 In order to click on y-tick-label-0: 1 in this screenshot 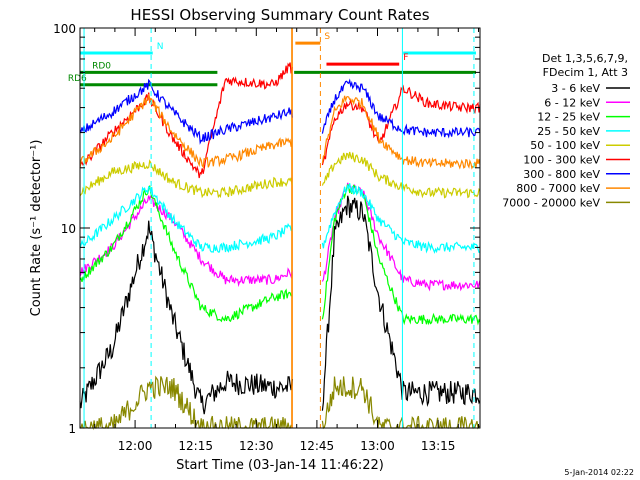, I will do `click(72, 429)`.